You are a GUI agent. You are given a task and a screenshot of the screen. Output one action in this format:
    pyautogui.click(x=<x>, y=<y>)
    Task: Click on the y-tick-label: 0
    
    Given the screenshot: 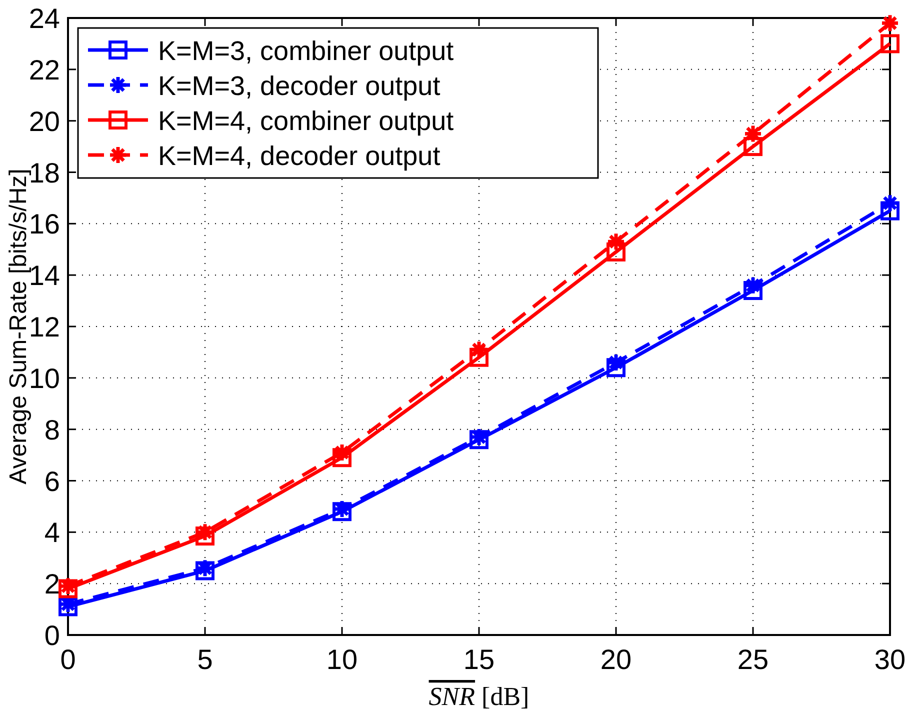 What is the action you would take?
    pyautogui.click(x=52, y=635)
    